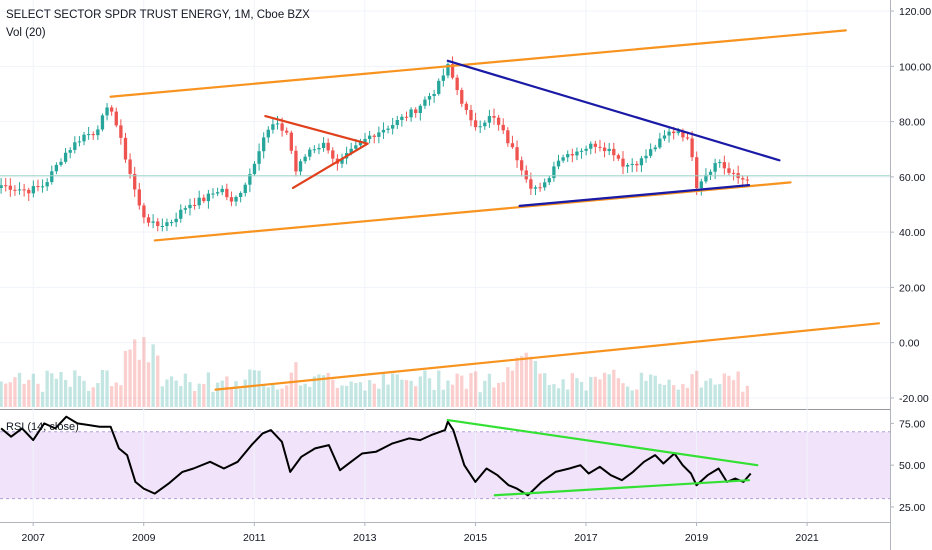 This screenshot has height=550, width=932. What do you see at coordinates (807, 538) in the screenshot?
I see `x-tick-label: 2021` at bounding box center [807, 538].